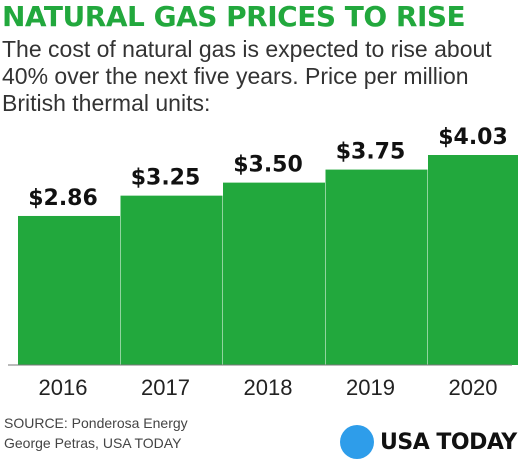 Image resolution: width=518 pixels, height=460 pixels. Describe the element at coordinates (63, 387) in the screenshot. I see `x-tick-label-2016: 2016` at that location.